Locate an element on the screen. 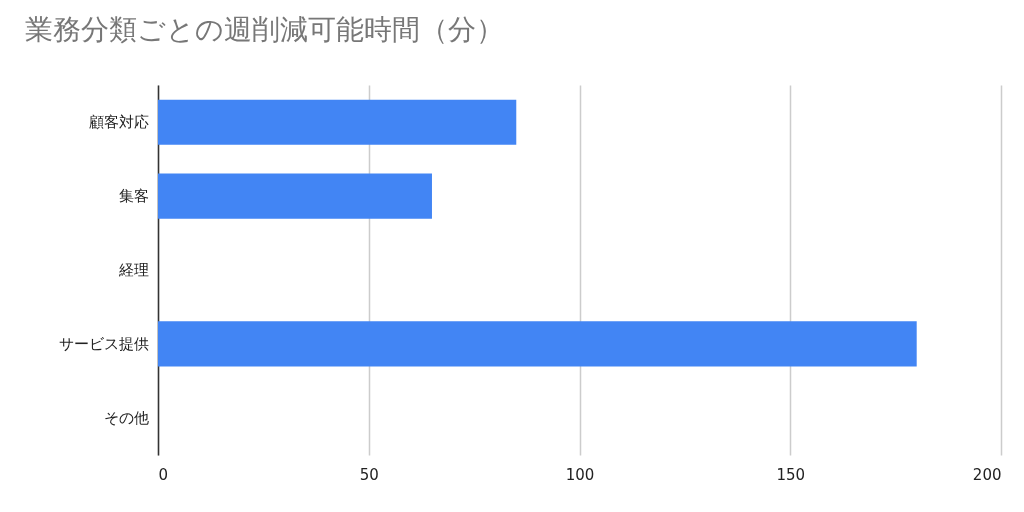 The width and height of the screenshot is (1024, 512). y-tick-label: 顧客対応 is located at coordinates (118, 122).